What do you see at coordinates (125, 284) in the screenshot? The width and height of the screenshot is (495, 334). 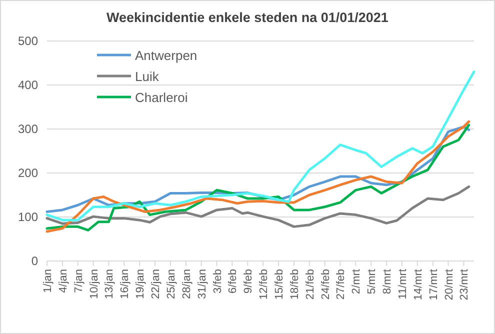 I see `x-tick-label: 16/jan` at bounding box center [125, 284].